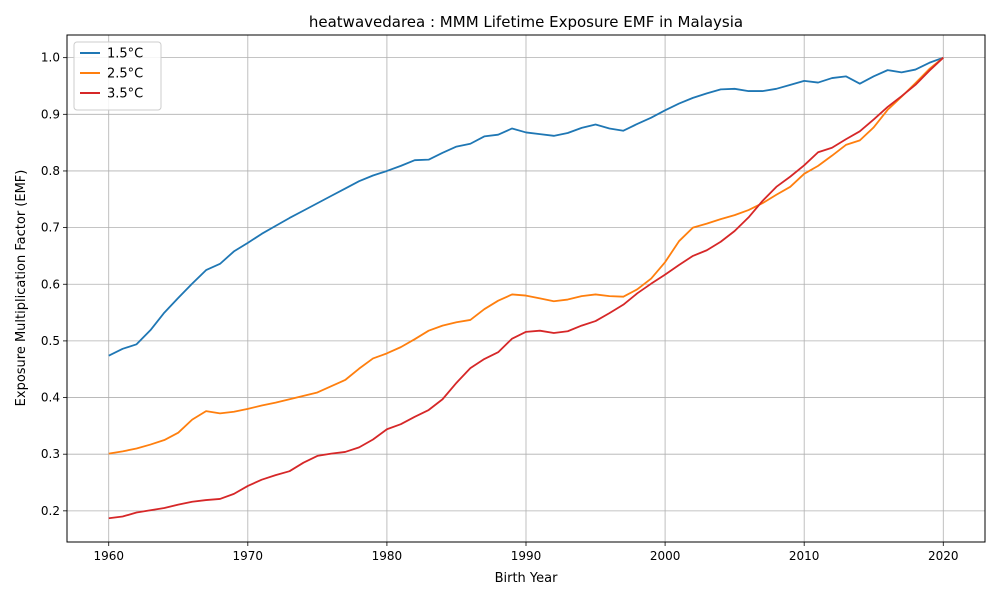 This screenshot has width=1000, height=604. What do you see at coordinates (50, 454) in the screenshot?
I see `y-tick-label: 0.3` at bounding box center [50, 454].